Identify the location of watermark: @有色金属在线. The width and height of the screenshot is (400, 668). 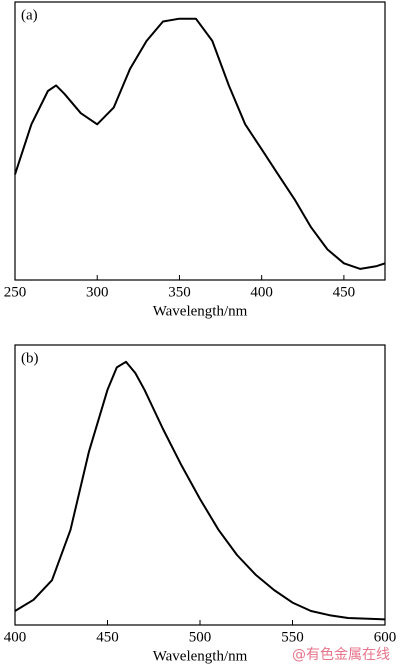
(341, 654).